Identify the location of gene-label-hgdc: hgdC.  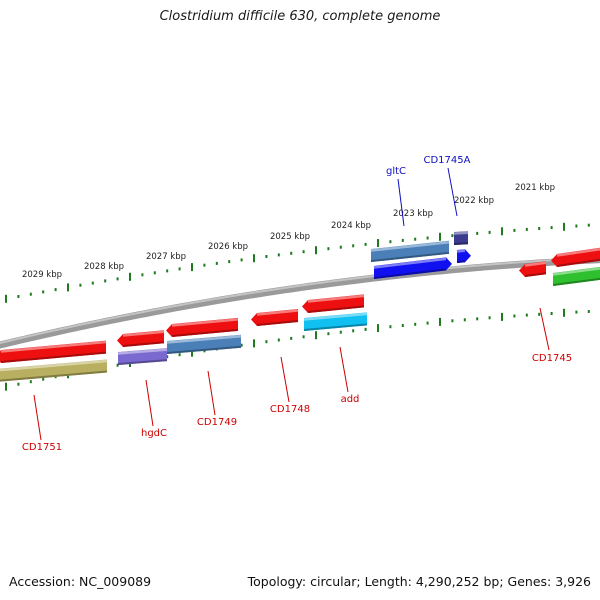
(154, 409).